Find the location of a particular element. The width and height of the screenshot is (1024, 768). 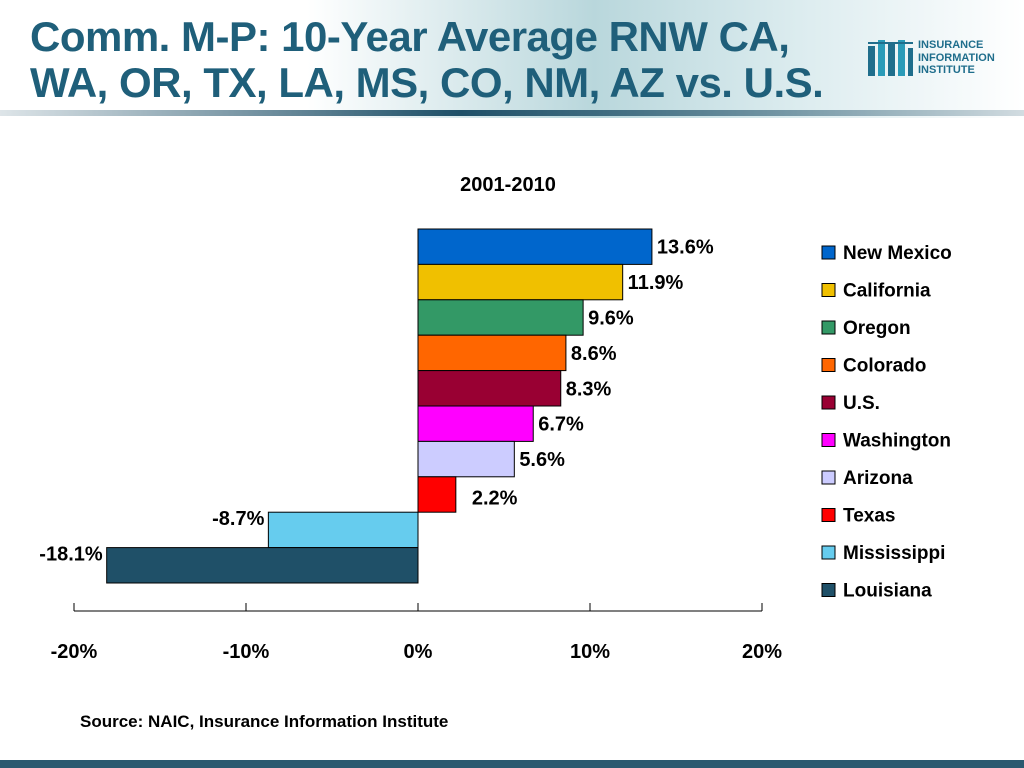

legend-label: Mississippi is located at coordinates (894, 553).